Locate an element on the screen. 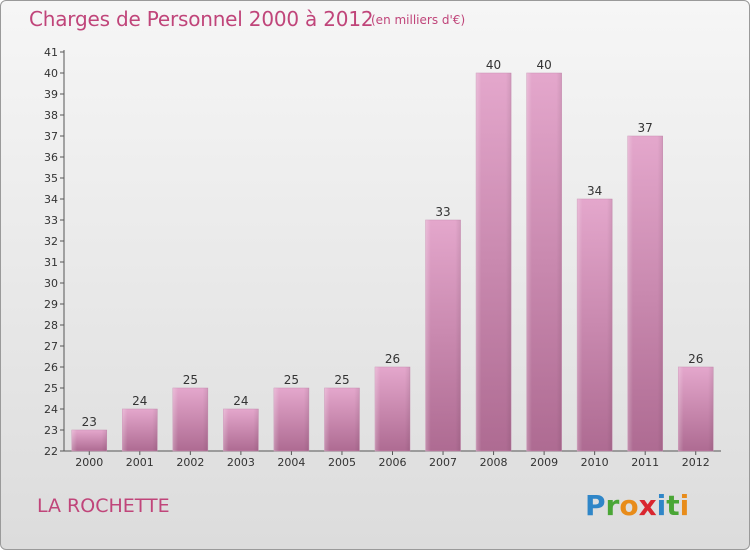  x-tick-label-2004: 2004 is located at coordinates (291, 462).